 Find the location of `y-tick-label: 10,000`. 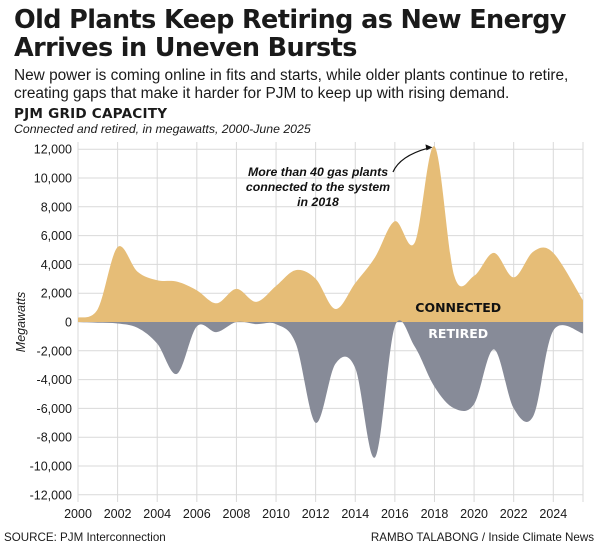

y-tick-label: 10,000 is located at coordinates (53, 179).